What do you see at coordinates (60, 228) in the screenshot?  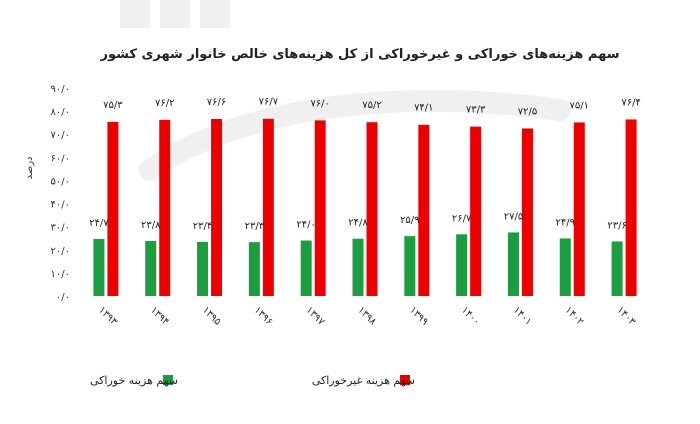 I see `y-tick-label: ۳۰/۰` at bounding box center [60, 228].